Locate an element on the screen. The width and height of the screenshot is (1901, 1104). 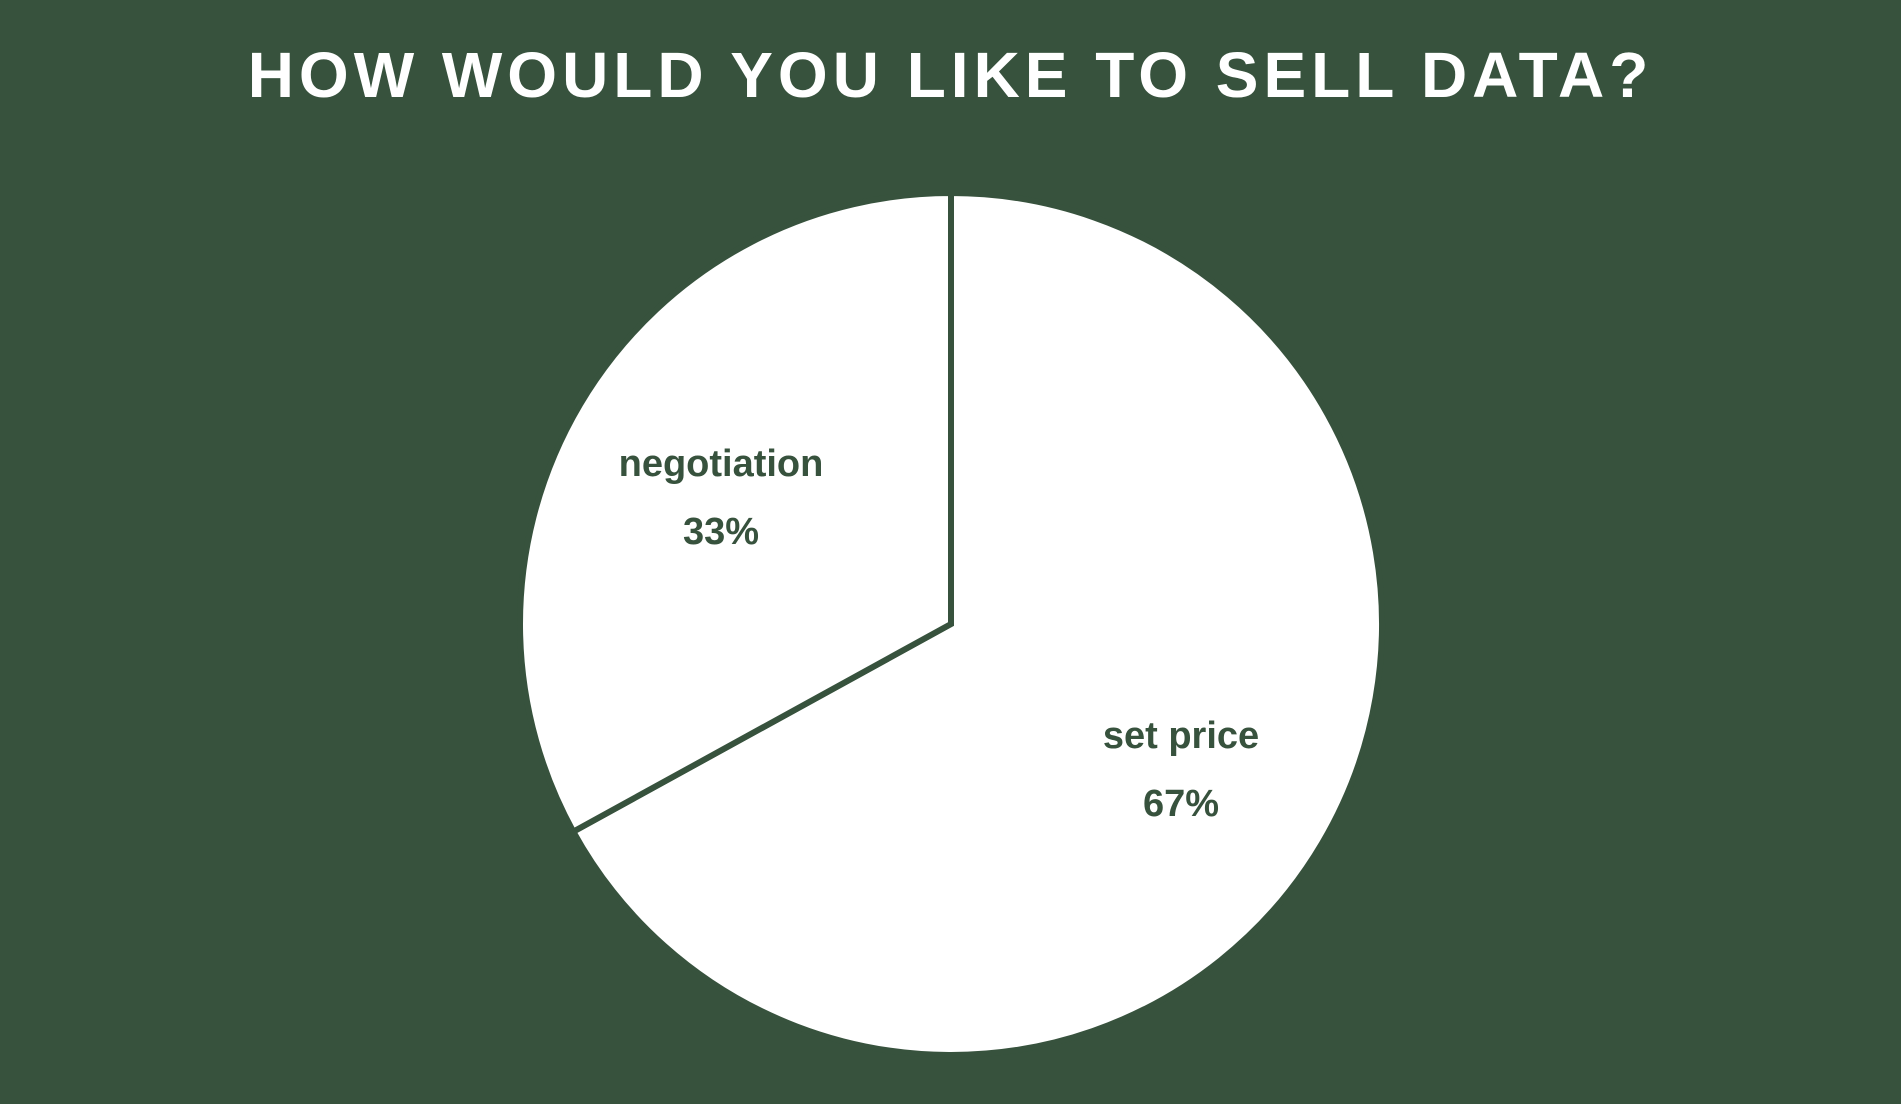
data-label-label: set price is located at coordinates (1181, 736).